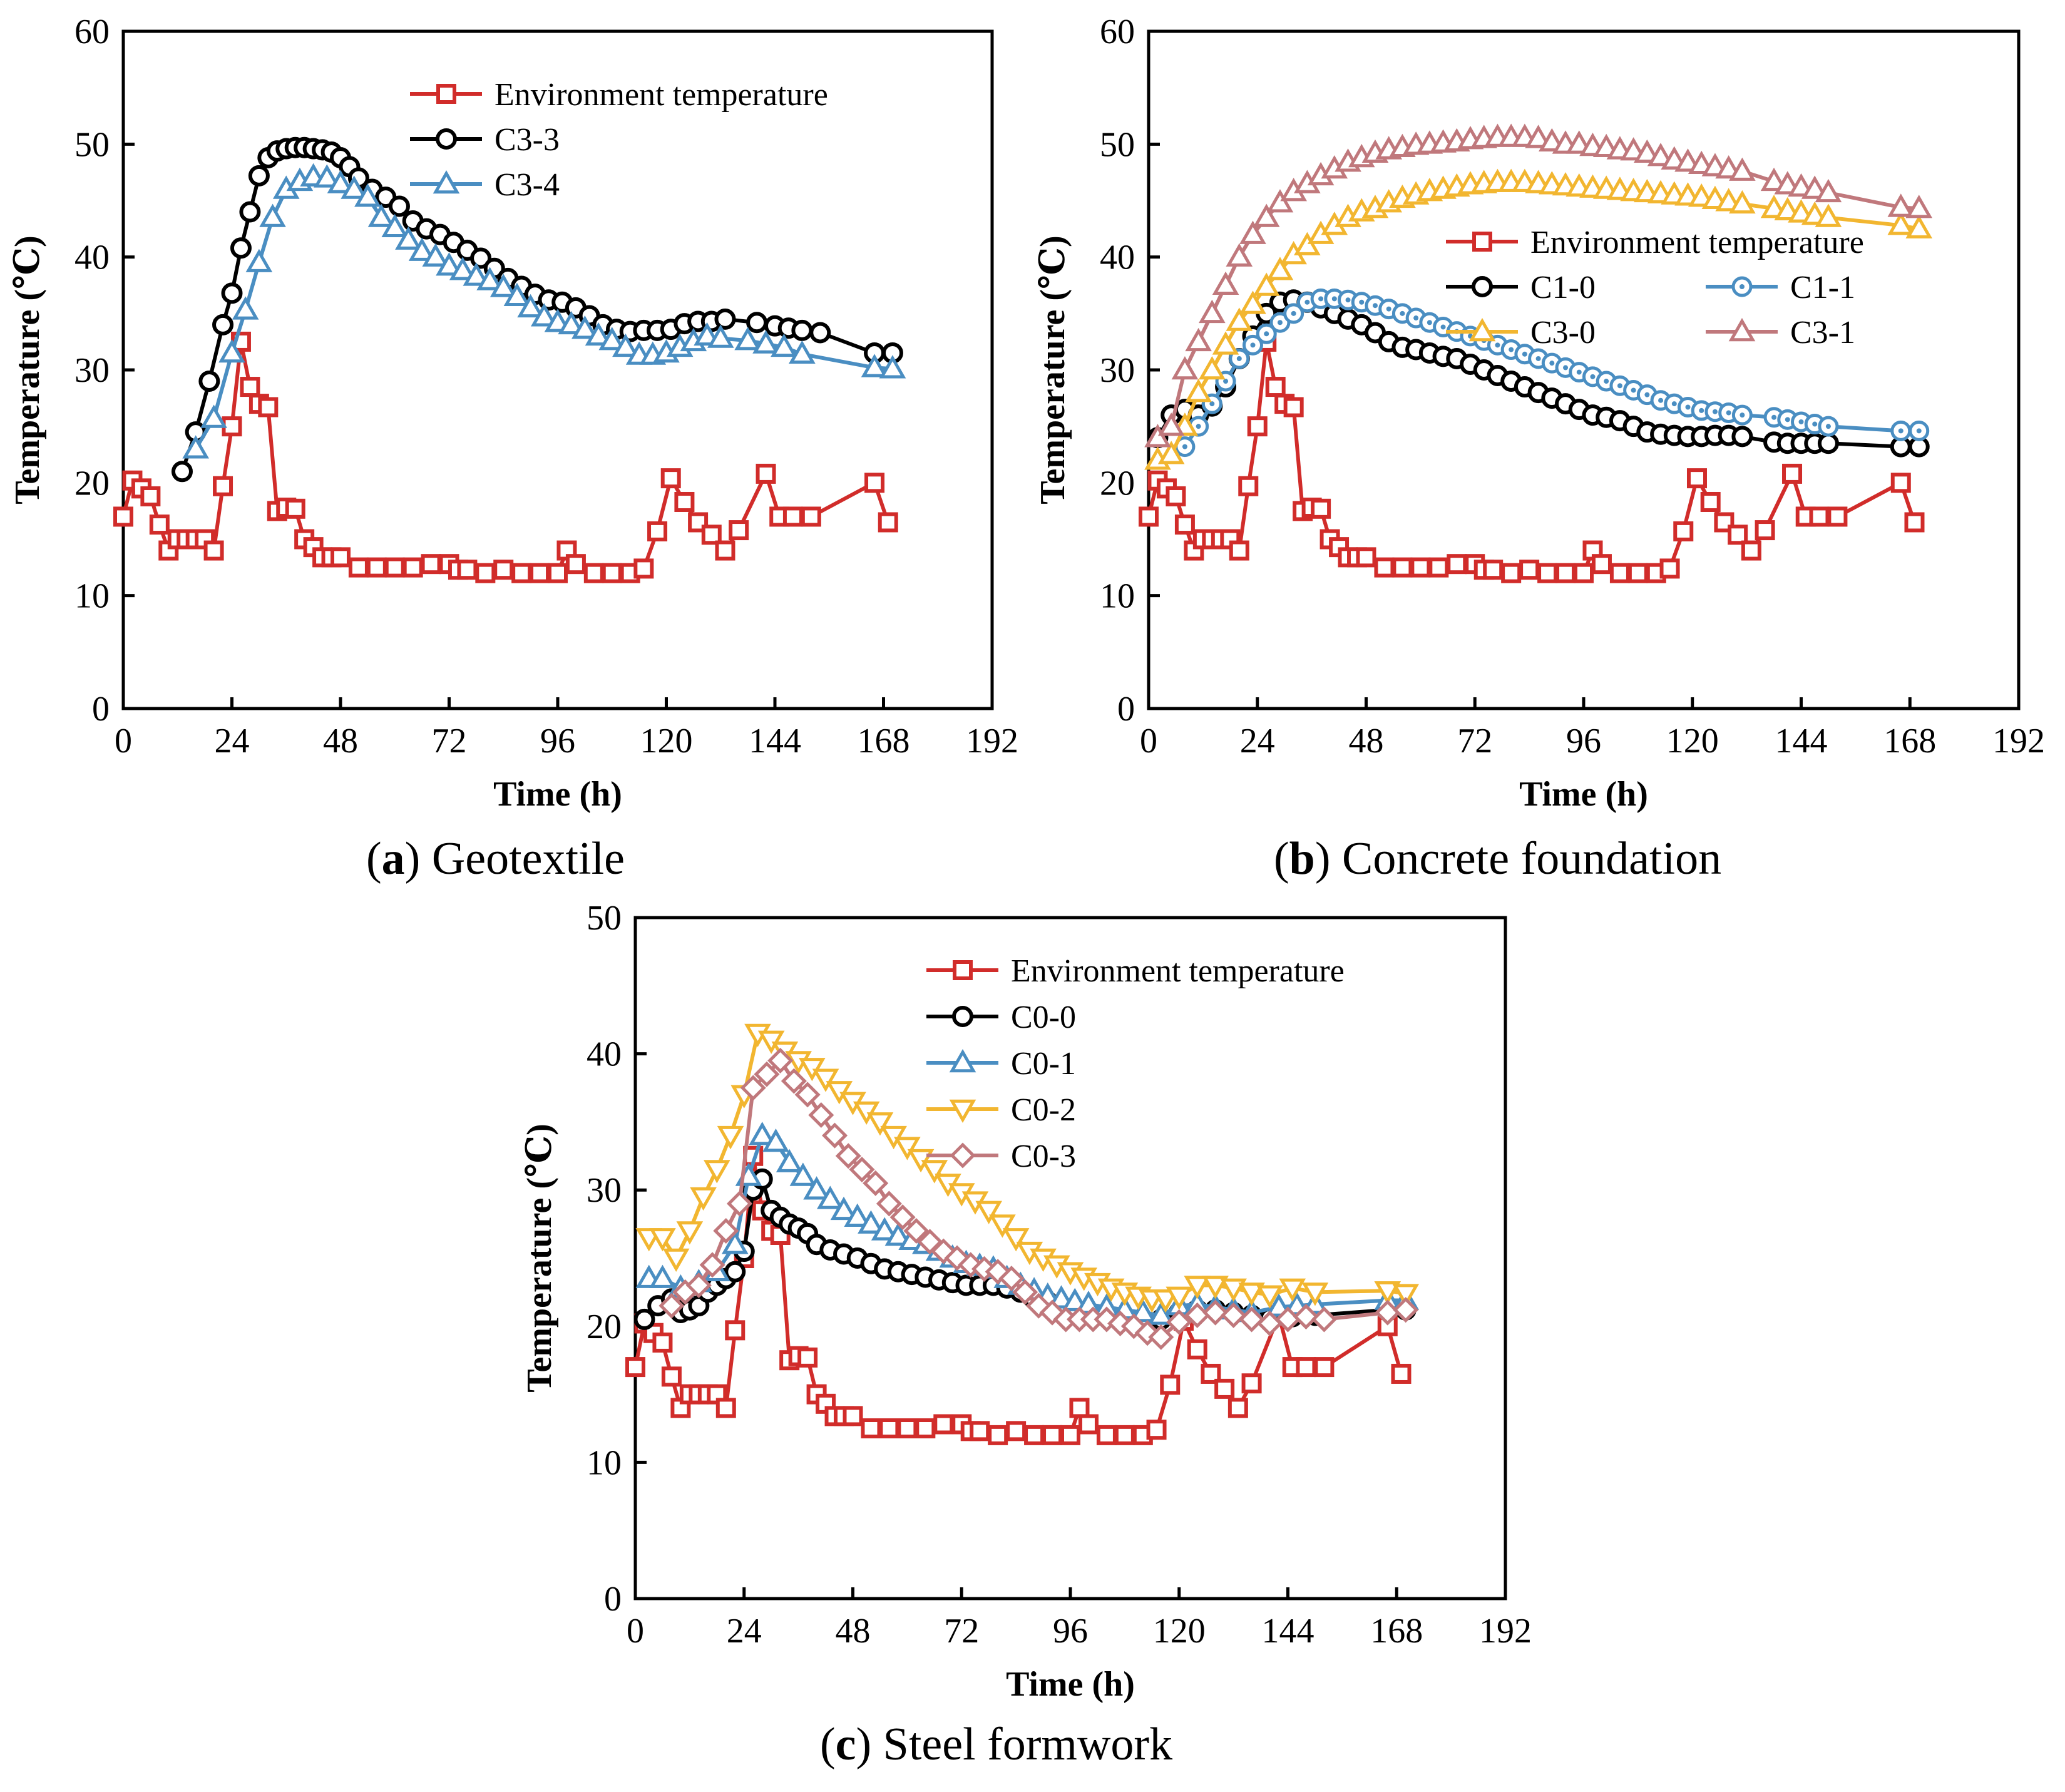 Image resolution: width=2065 pixels, height=1792 pixels. I want to click on caption-c-label: c, so click(846, 1744).